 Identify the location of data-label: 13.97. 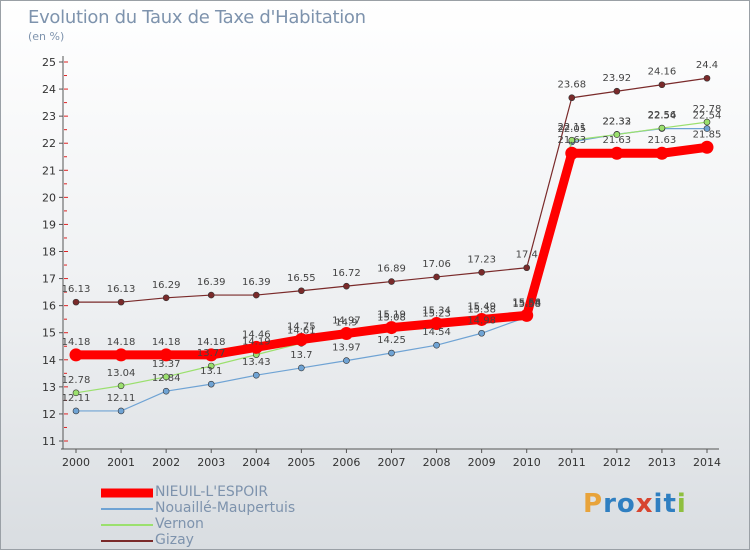
(346, 348).